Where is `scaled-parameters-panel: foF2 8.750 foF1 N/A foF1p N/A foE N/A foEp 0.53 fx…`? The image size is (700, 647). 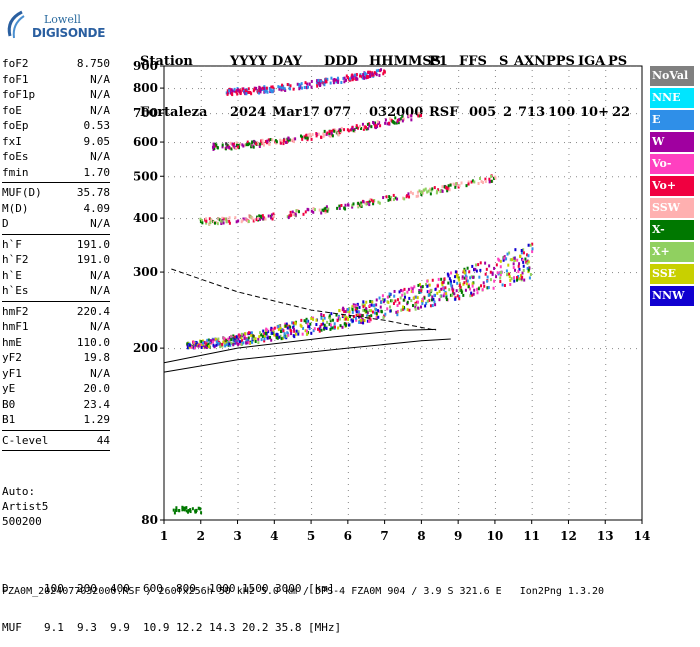
scaled-parameters-panel: foF2 8.750 foF1 N/A foF1p N/A foE N/A foEp 0.53 fx… is located at coordinates (56, 254).